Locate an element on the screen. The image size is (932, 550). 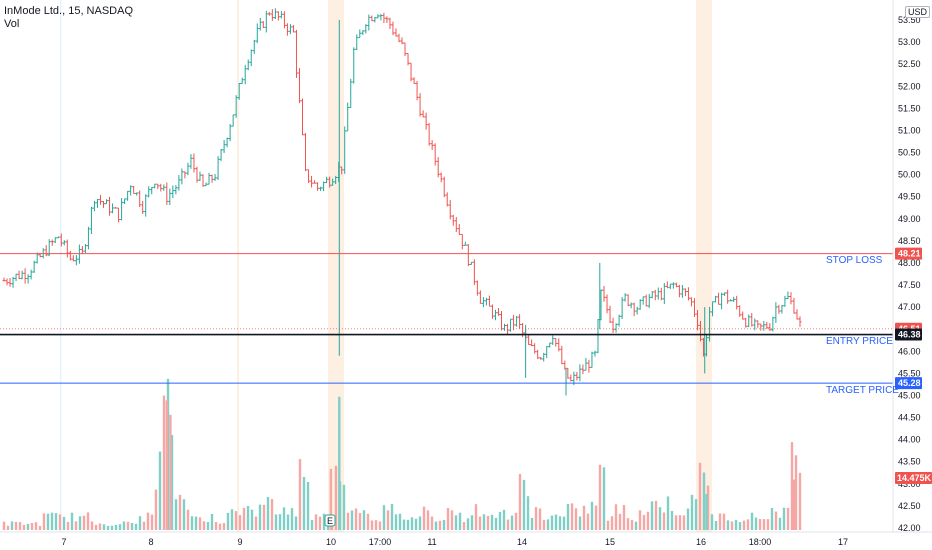
earnings-icon is located at coordinates (330, 520).